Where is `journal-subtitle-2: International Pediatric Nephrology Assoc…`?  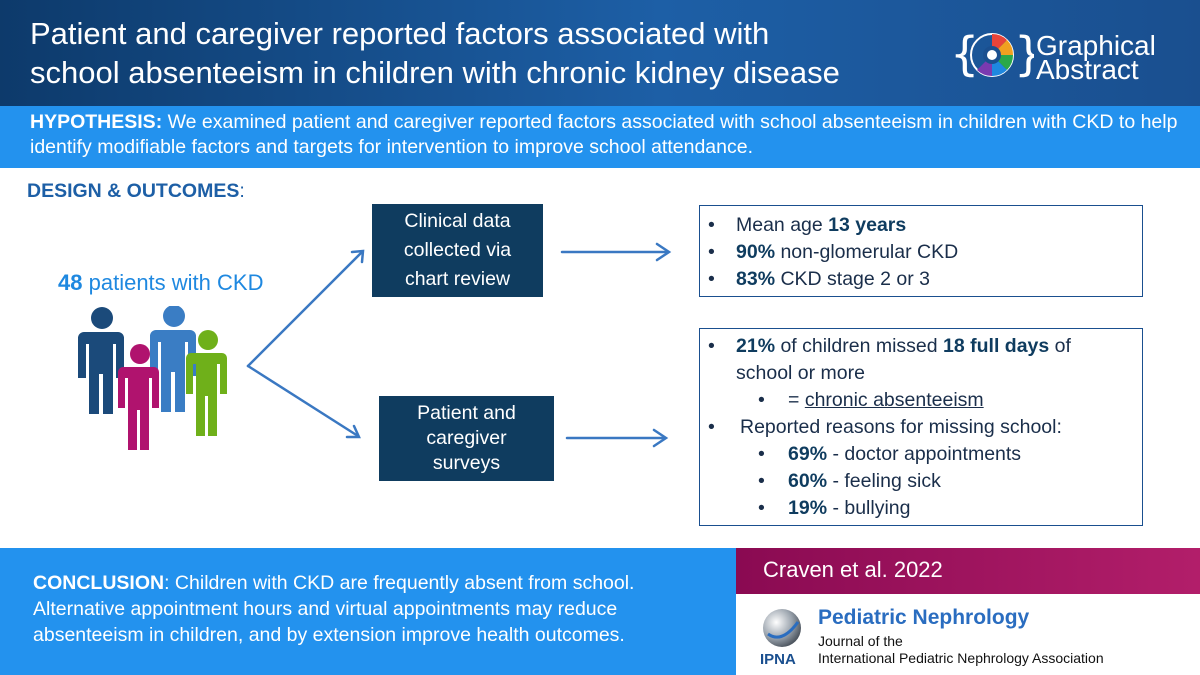 journal-subtitle-2: International Pediatric Nephrology Assoc… is located at coordinates (961, 658).